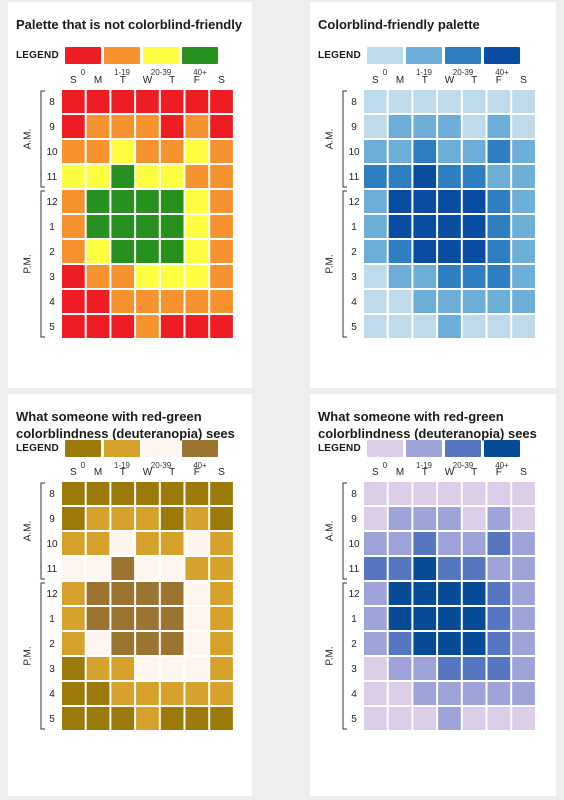 This screenshot has width=564, height=800. Describe the element at coordinates (52, 569) in the screenshot. I see `hour-label: 11` at that location.